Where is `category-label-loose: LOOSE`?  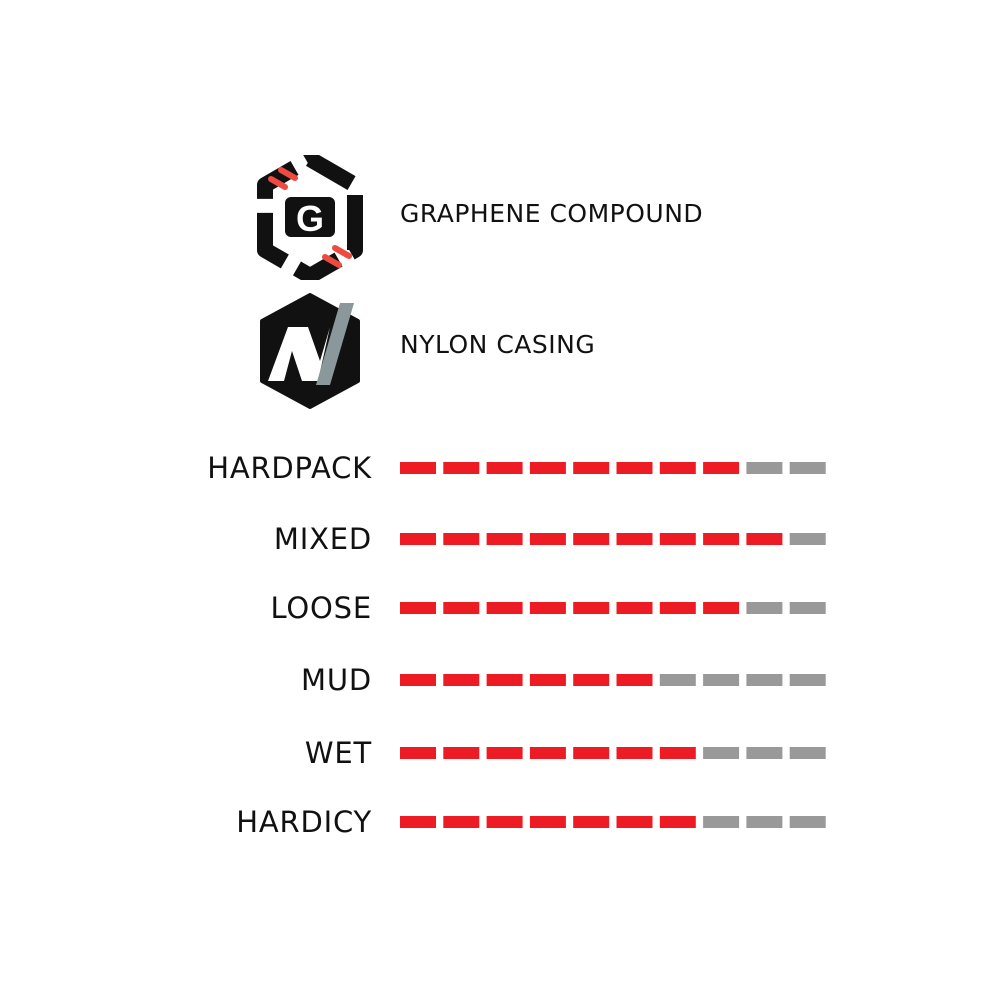 category-label-loose: LOOSE is located at coordinates (321, 608).